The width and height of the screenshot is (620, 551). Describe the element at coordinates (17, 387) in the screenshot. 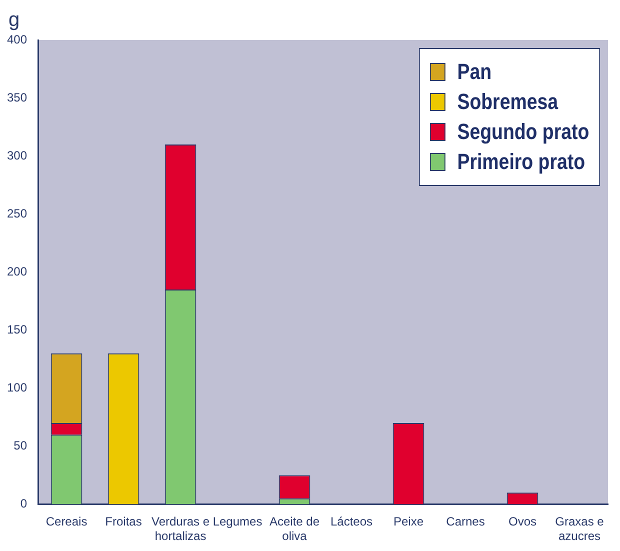

I see `y-tick-label: 100` at that location.